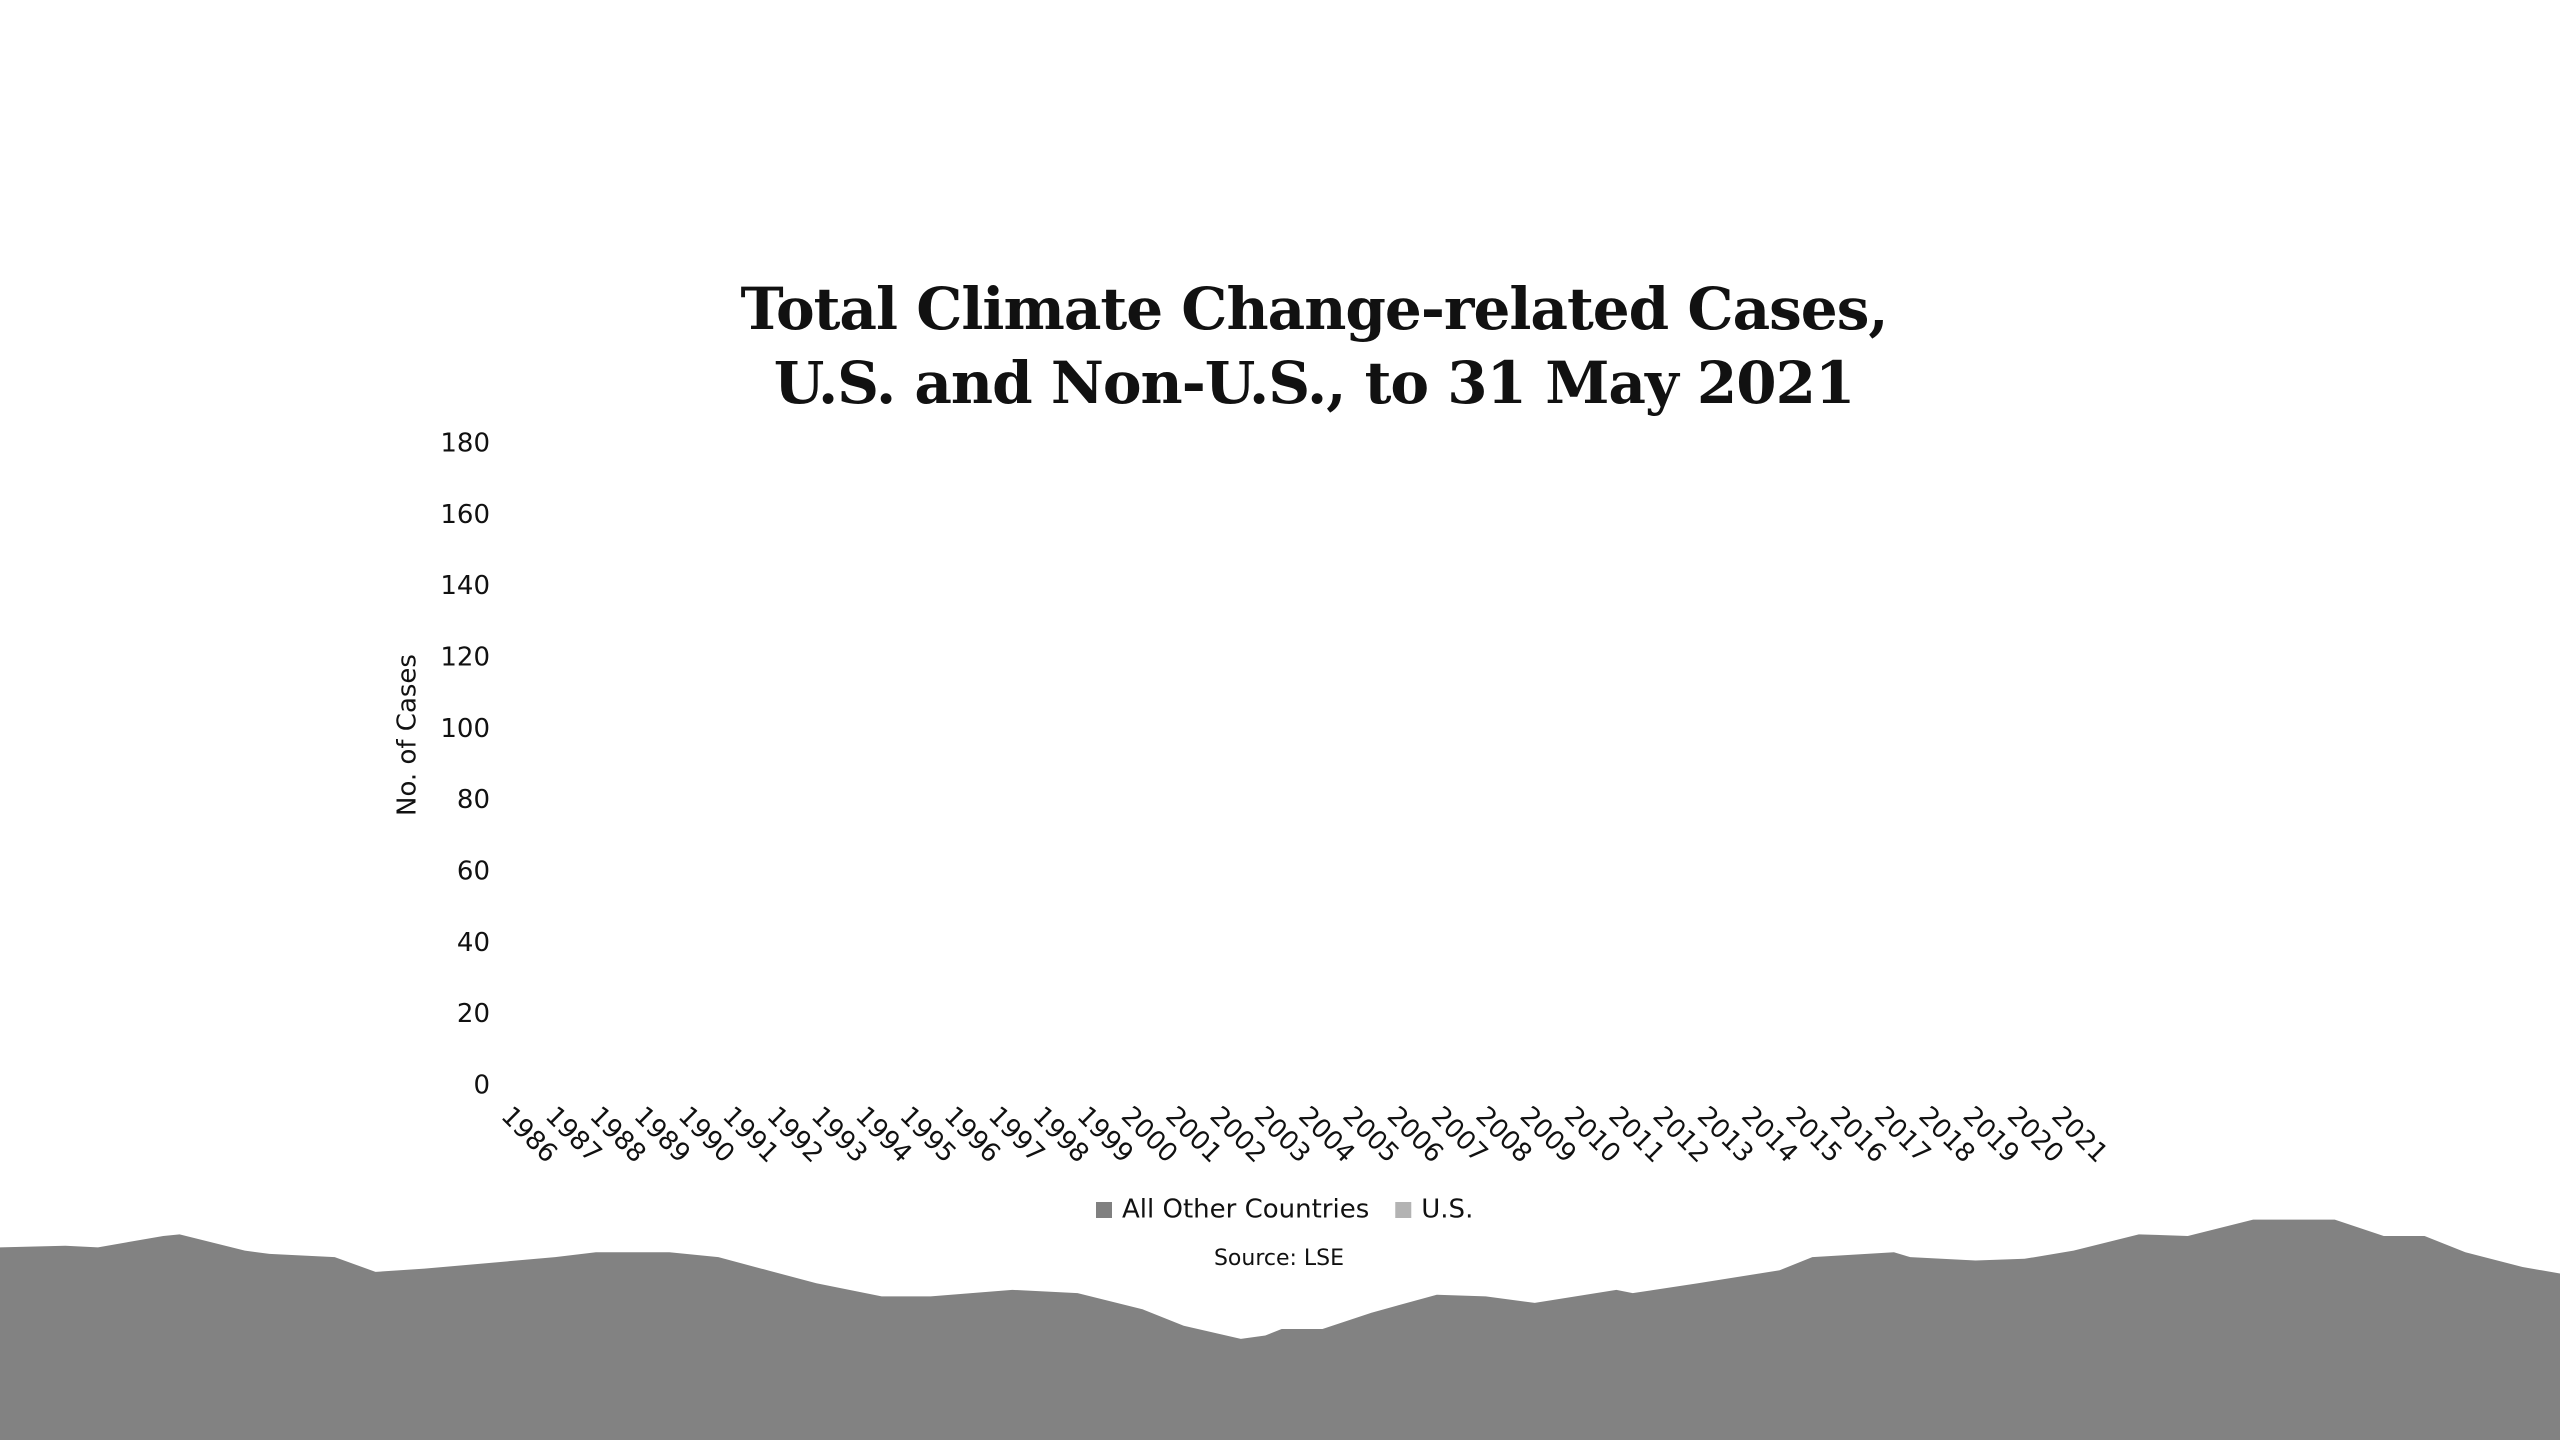 This screenshot has height=1440, width=2560. What do you see at coordinates (465, 444) in the screenshot?
I see `y-tick-label: 180` at bounding box center [465, 444].